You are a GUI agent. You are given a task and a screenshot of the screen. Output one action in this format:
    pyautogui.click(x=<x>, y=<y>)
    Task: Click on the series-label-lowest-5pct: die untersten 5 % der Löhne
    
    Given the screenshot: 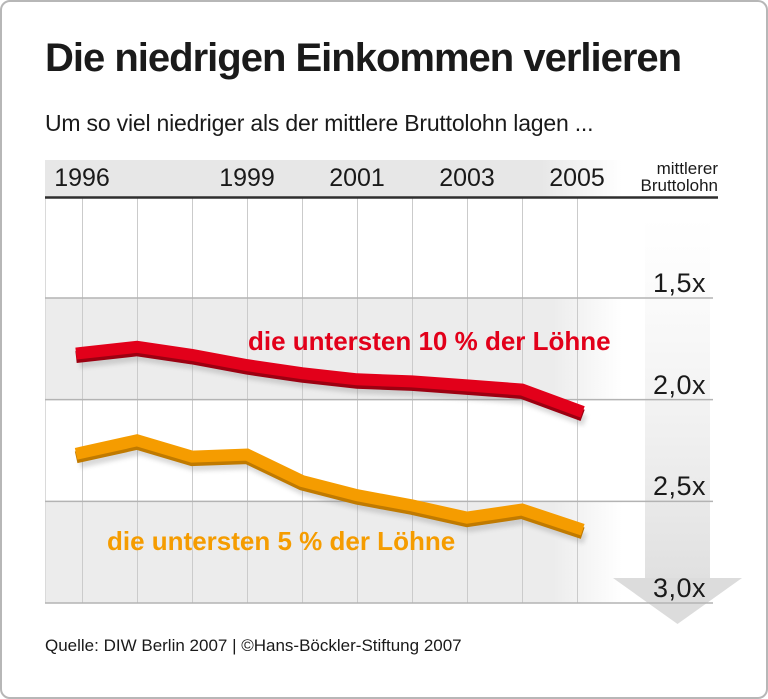 What is the action you would take?
    pyautogui.click(x=281, y=541)
    